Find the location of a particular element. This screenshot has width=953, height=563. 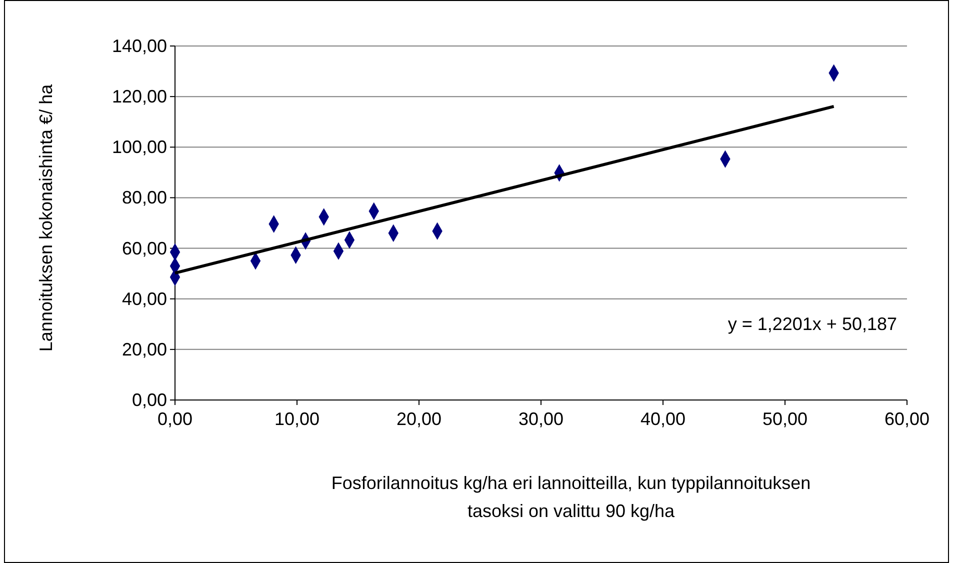

y-tick-label: 40,00 is located at coordinates (144, 298).